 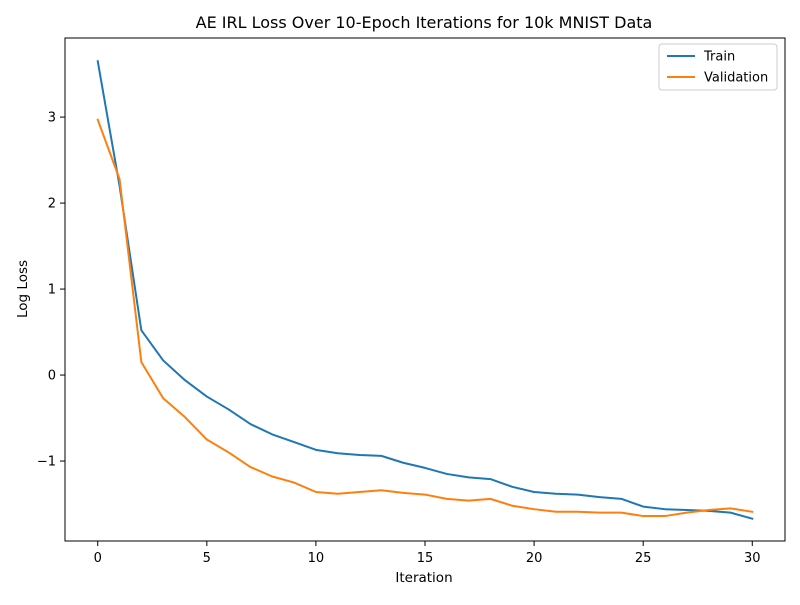 What do you see at coordinates (46, 462) in the screenshot?
I see `y-tick-label: −1` at bounding box center [46, 462].